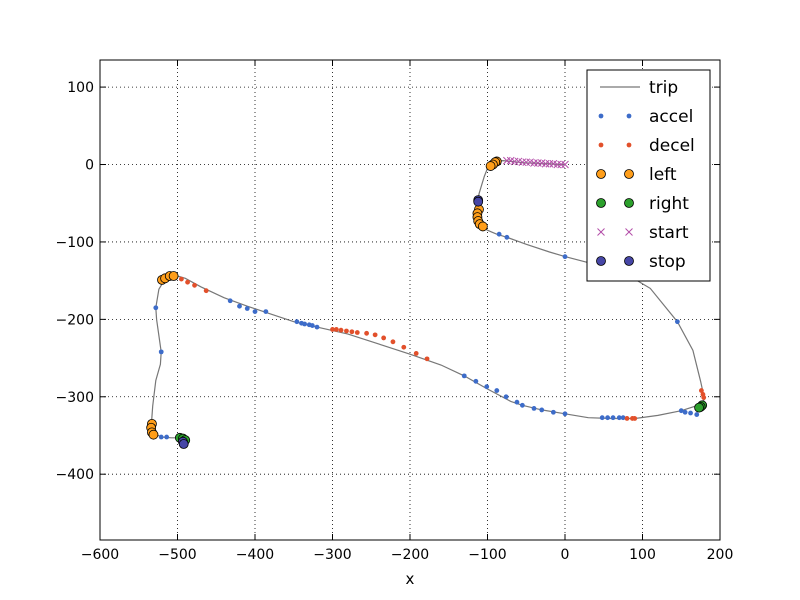  Describe the element at coordinates (663, 88) in the screenshot. I see `legend-label: trip` at that location.